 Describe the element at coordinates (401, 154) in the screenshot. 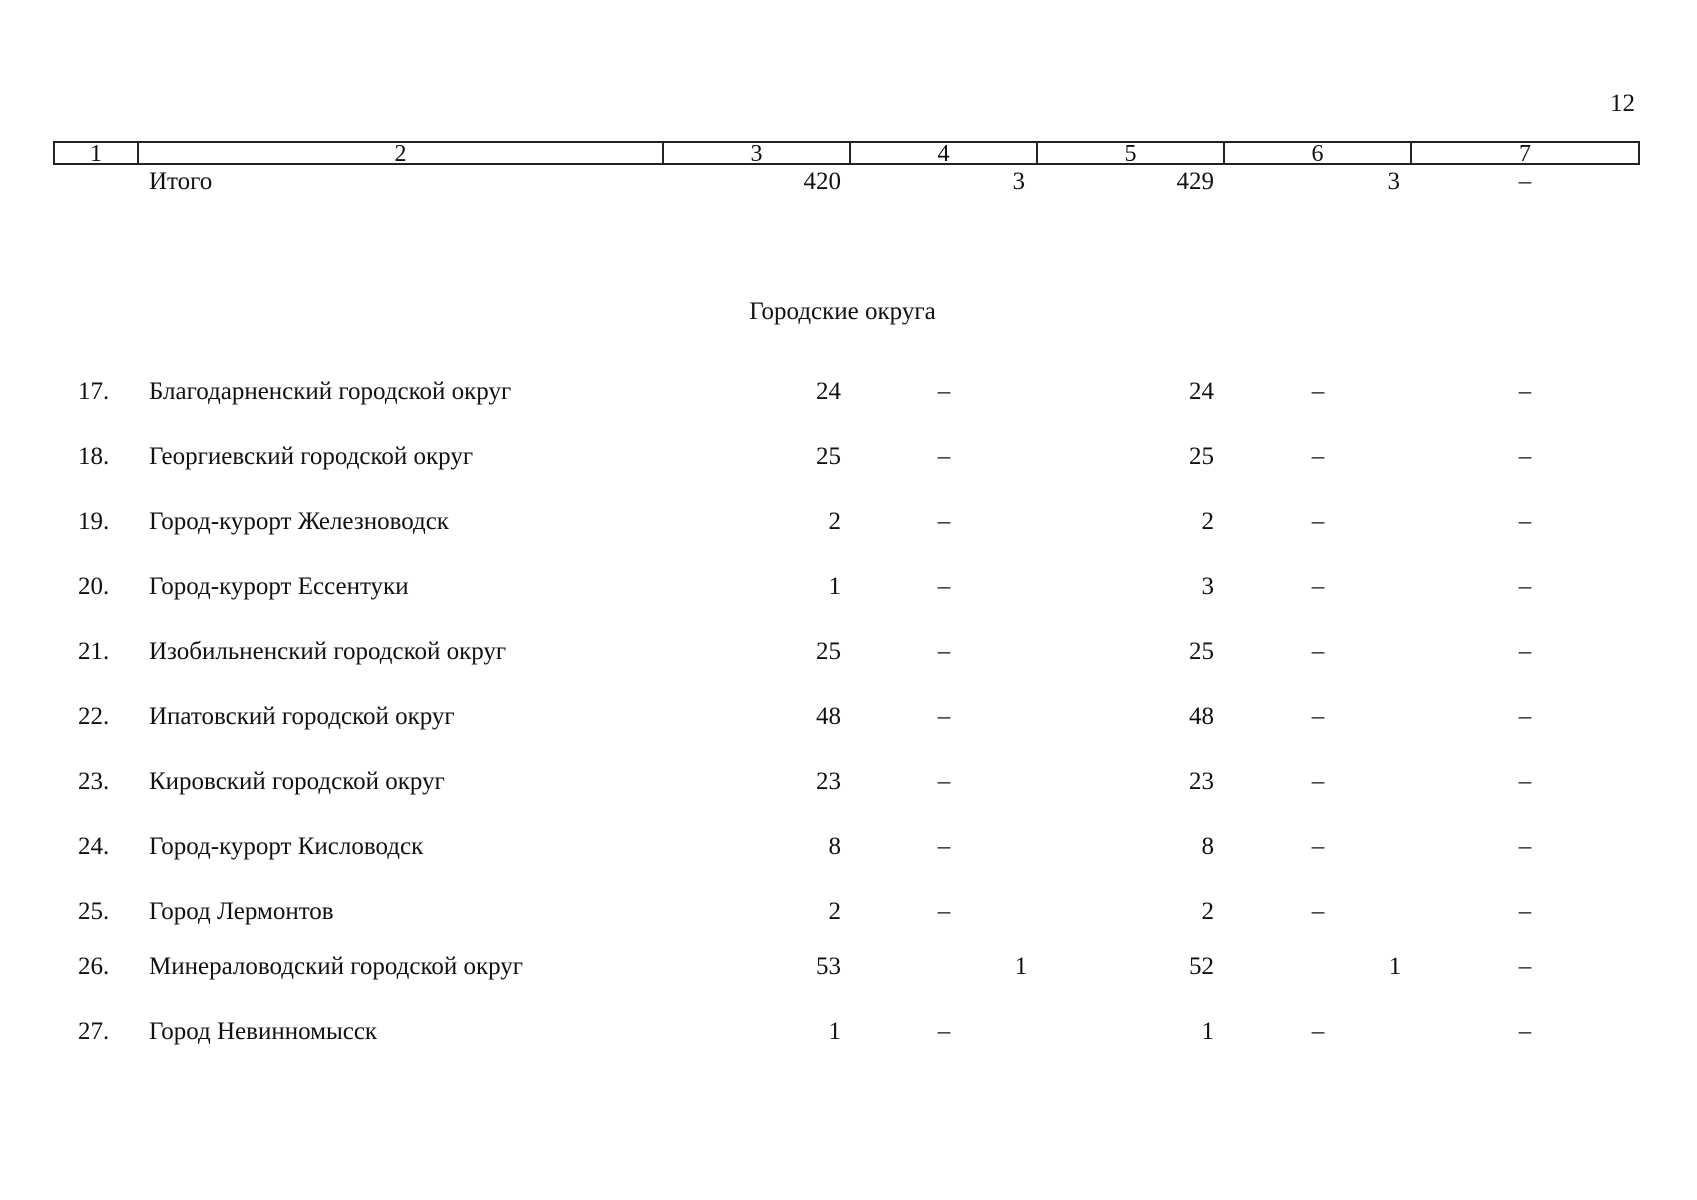

I see `header-cell-2: 2` at that location.